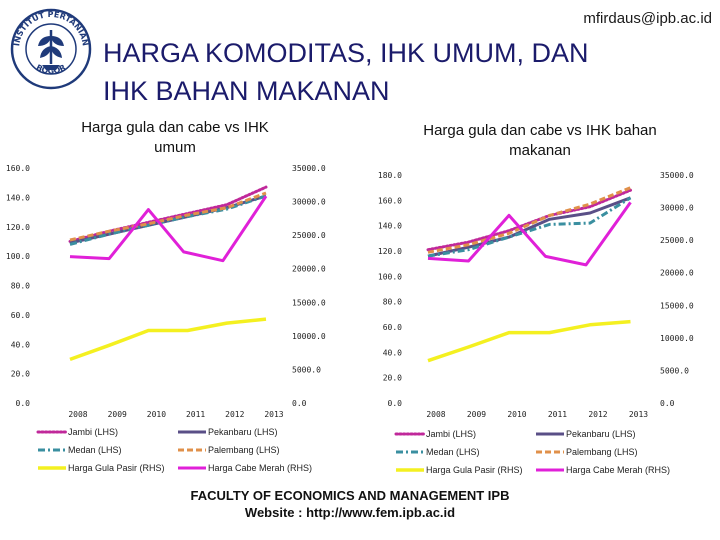  I want to click on footer-faculty: FACULTY OF ECONOMICS AND MANAGEMENT IPB, so click(350, 495).